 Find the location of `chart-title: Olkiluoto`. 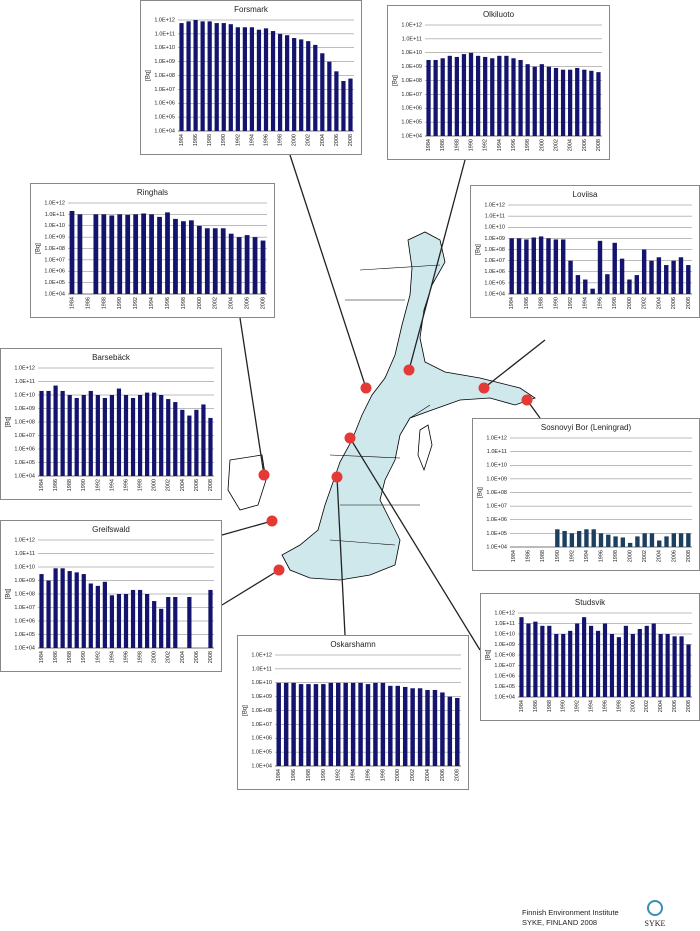

chart-title: Olkiluoto is located at coordinates (499, 14).